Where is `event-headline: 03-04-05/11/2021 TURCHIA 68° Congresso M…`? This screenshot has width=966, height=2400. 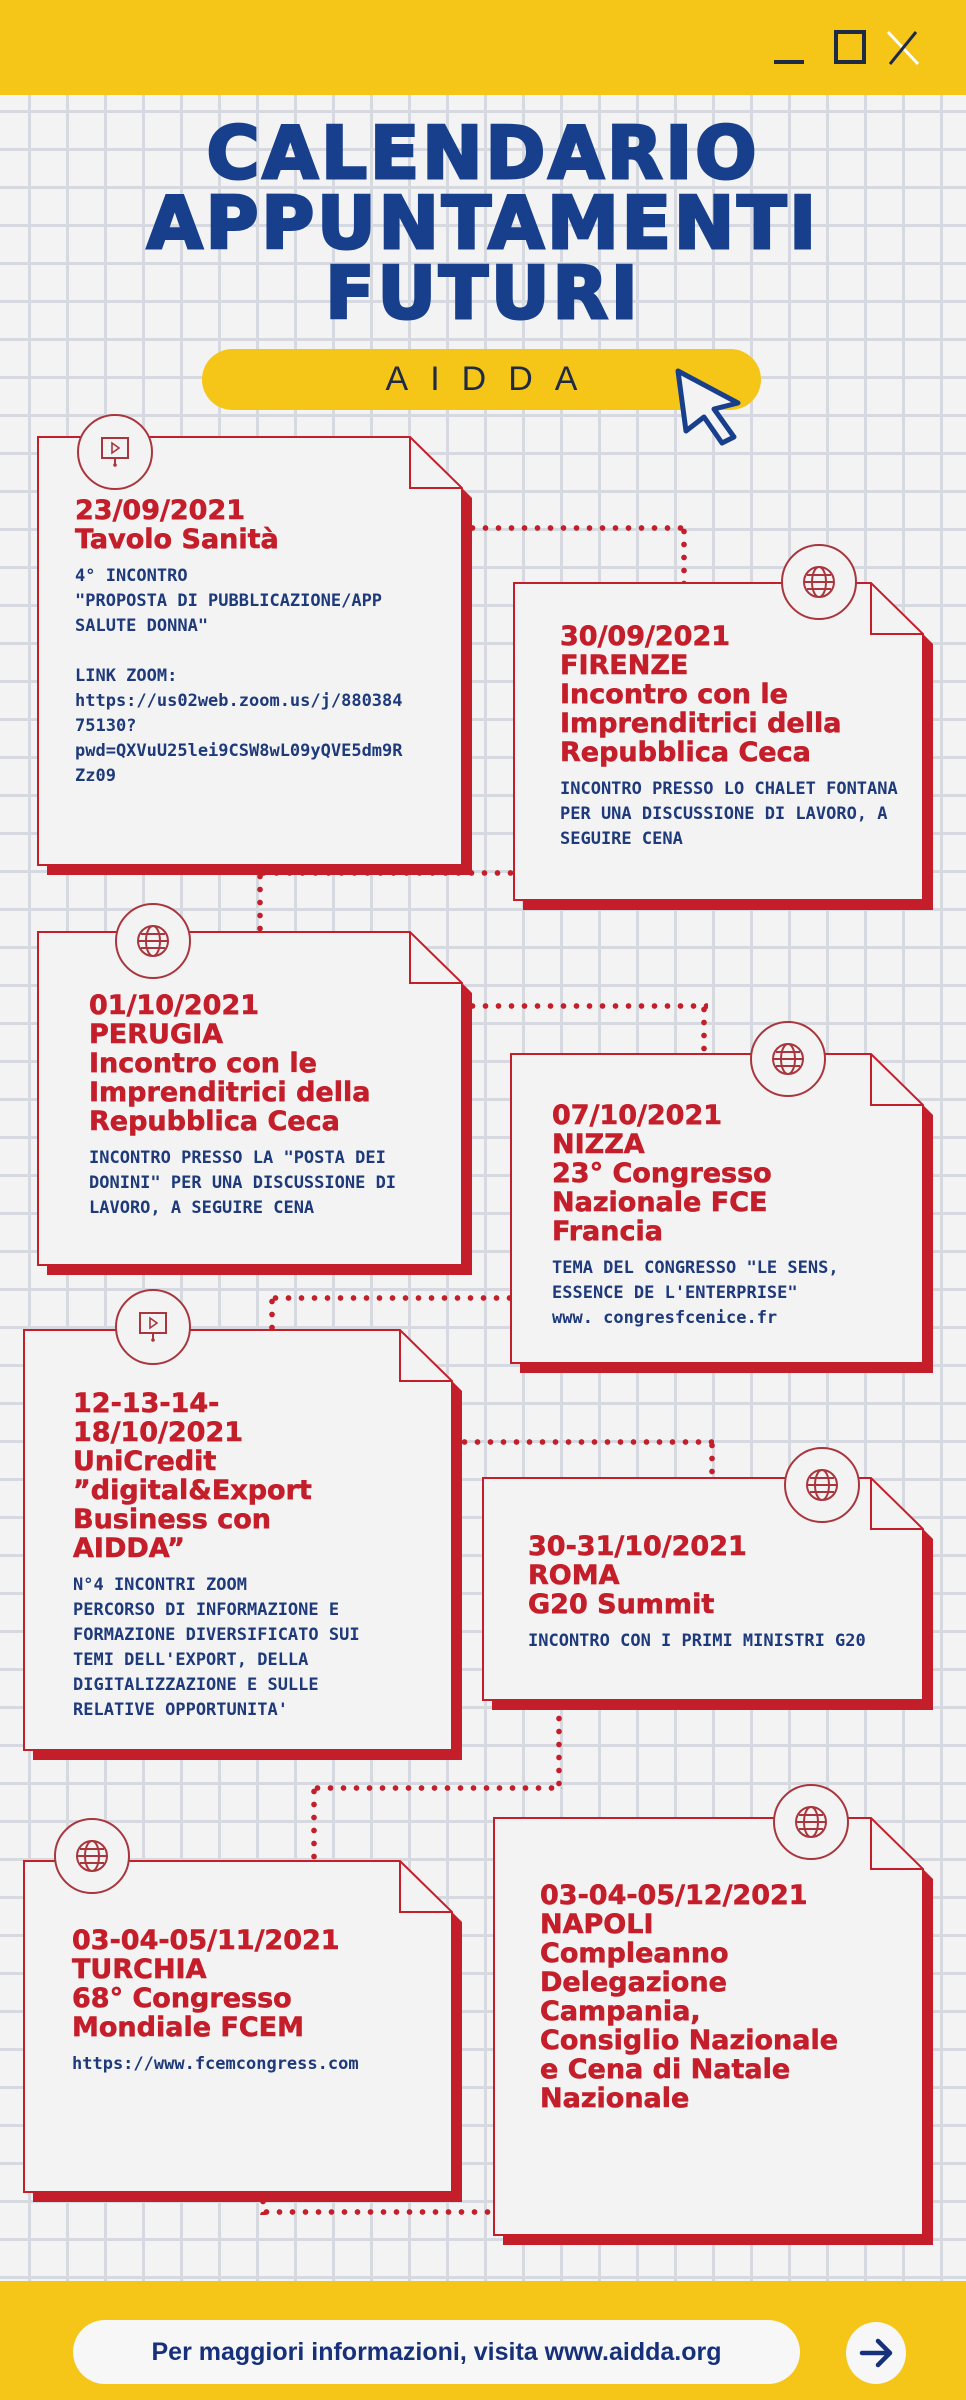 event-headline: 03-04-05/11/2021 TURCHIA 68° Congresso M… is located at coordinates (206, 1984).